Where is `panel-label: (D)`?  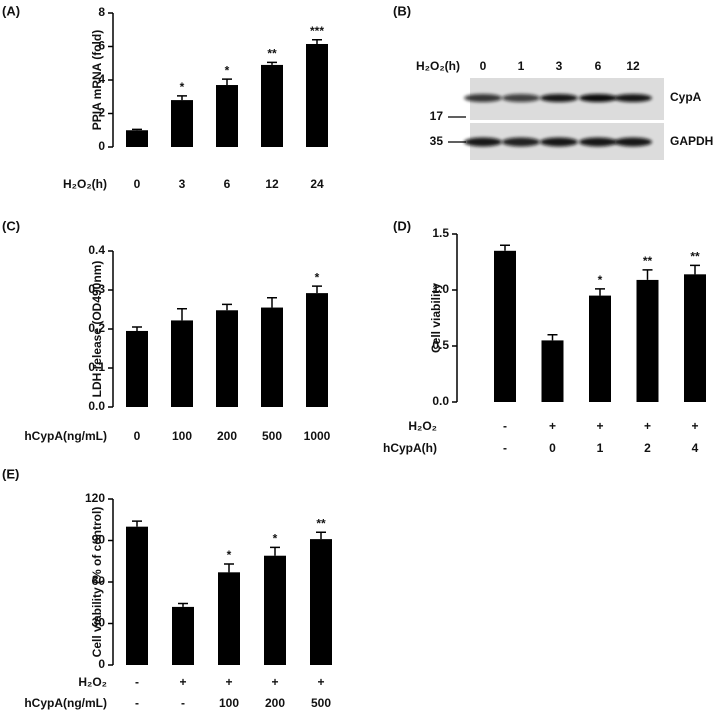
panel-label: (D) is located at coordinates (402, 225).